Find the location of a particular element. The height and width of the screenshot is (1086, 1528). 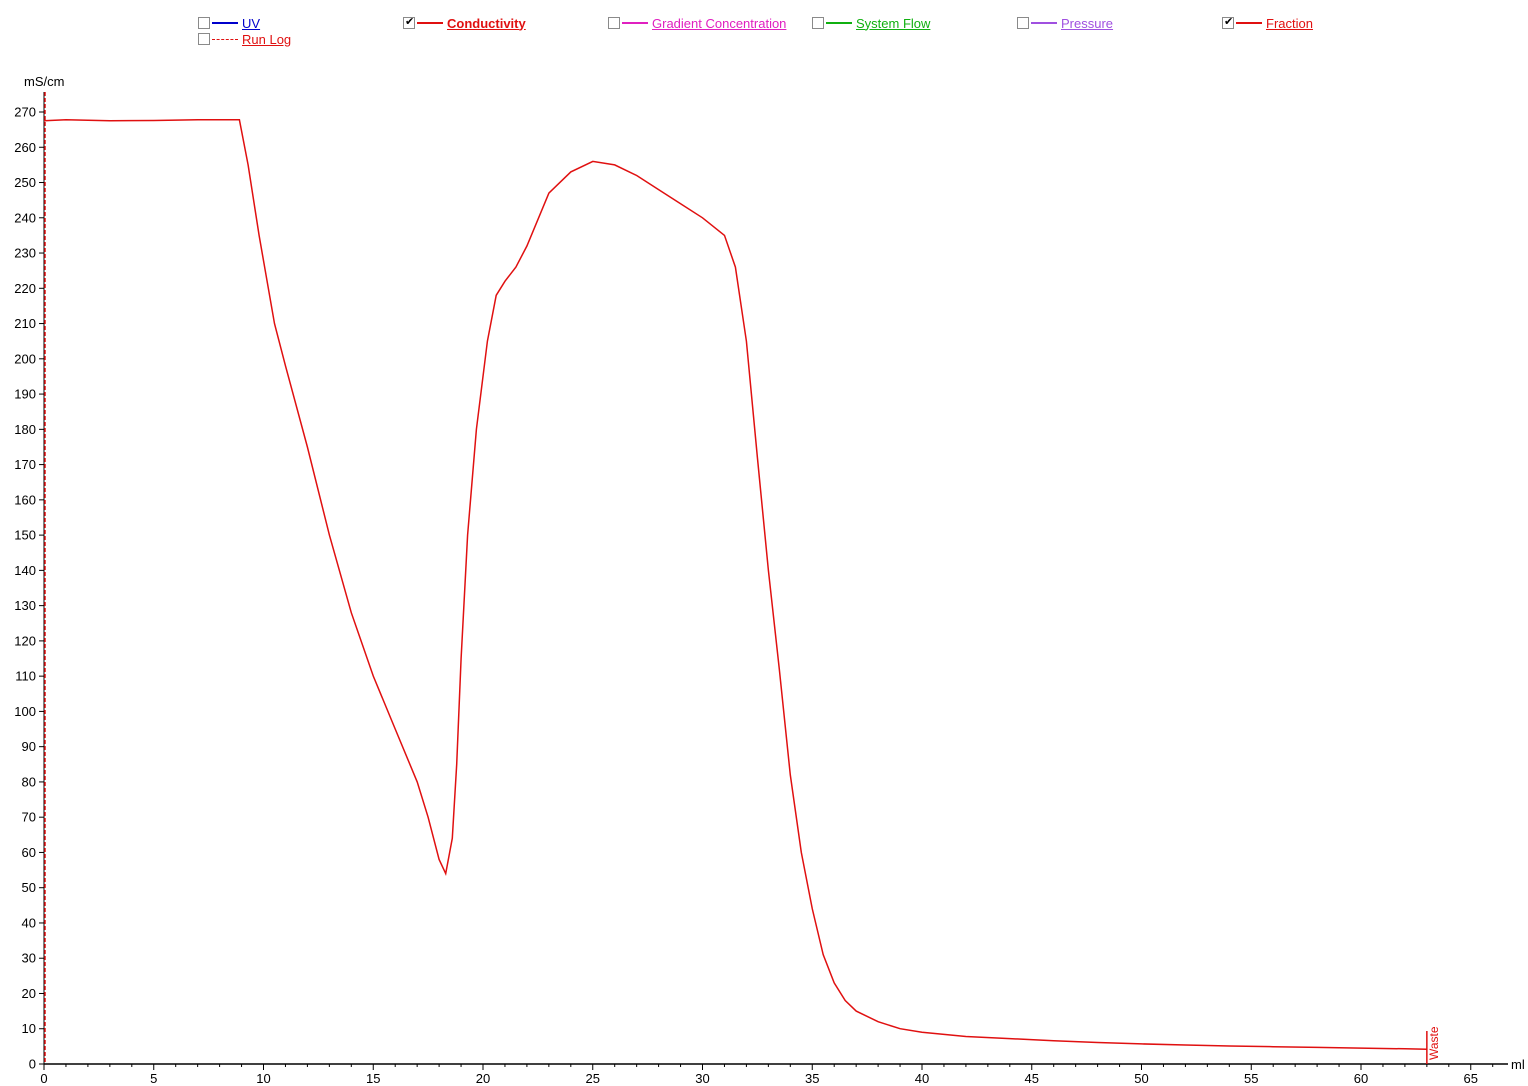

pressure-label: Pressure is located at coordinates (1087, 23).